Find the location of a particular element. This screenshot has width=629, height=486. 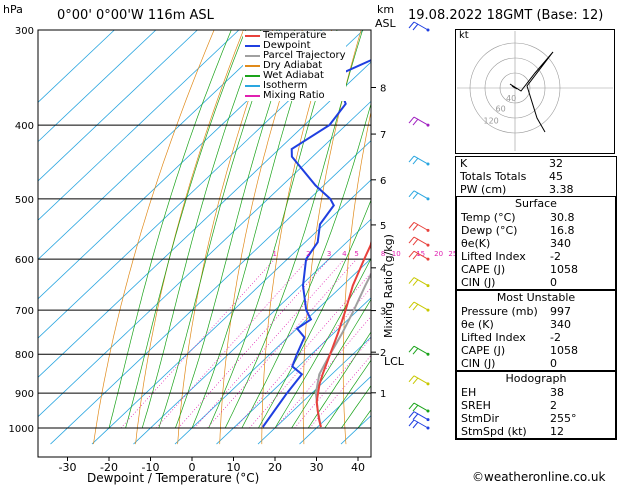

mixing-ratio-label: 4 is located at coordinates (344, 254).